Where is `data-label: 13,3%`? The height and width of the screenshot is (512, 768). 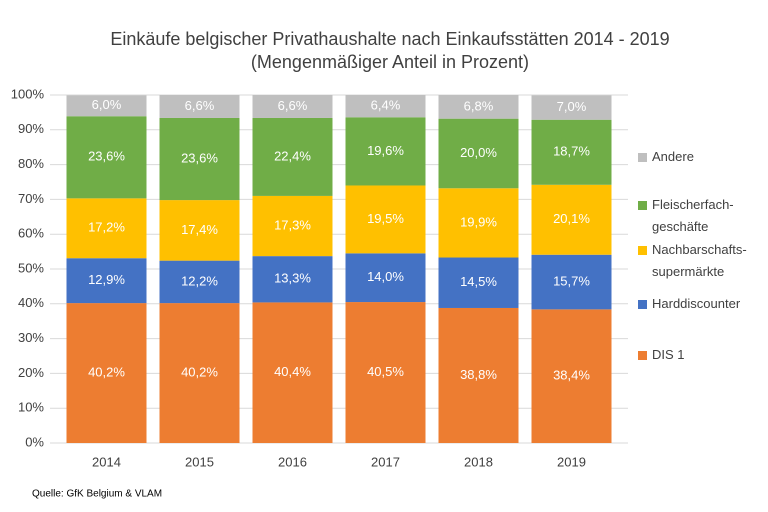
data-label: 13,3% is located at coordinates (292, 278).